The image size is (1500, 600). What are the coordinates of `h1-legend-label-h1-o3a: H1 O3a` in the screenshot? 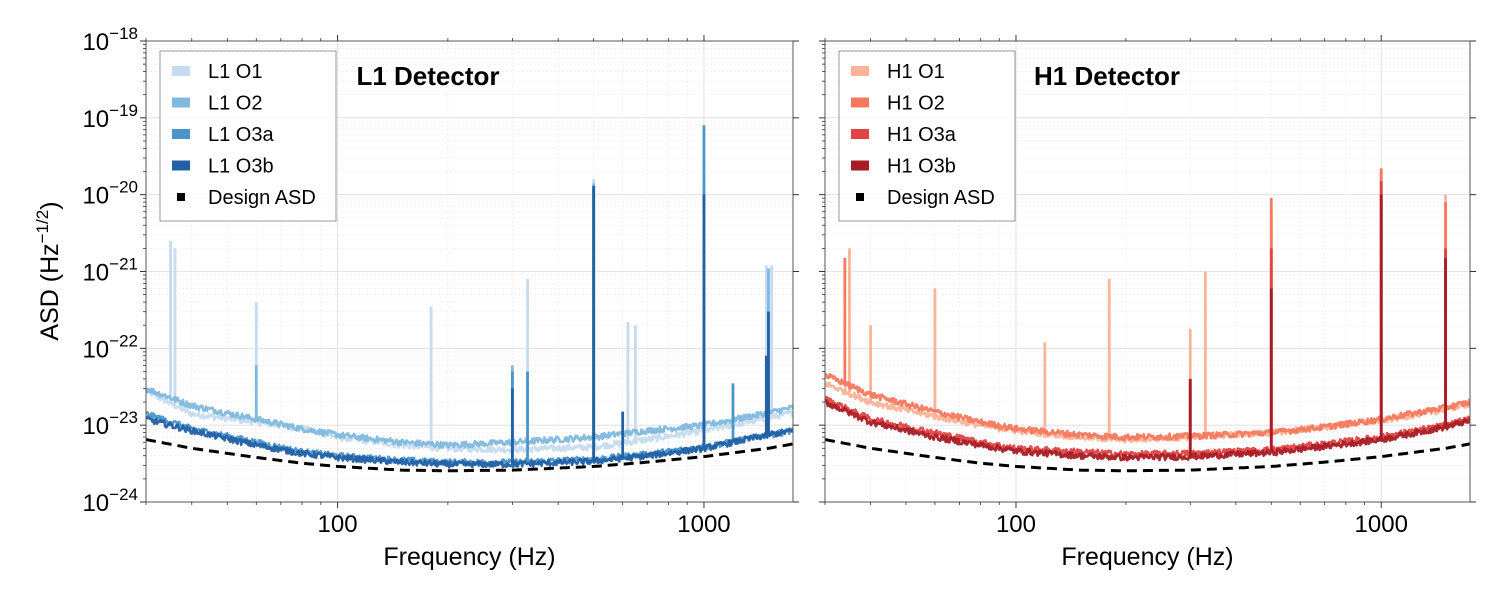 It's located at (922, 135).